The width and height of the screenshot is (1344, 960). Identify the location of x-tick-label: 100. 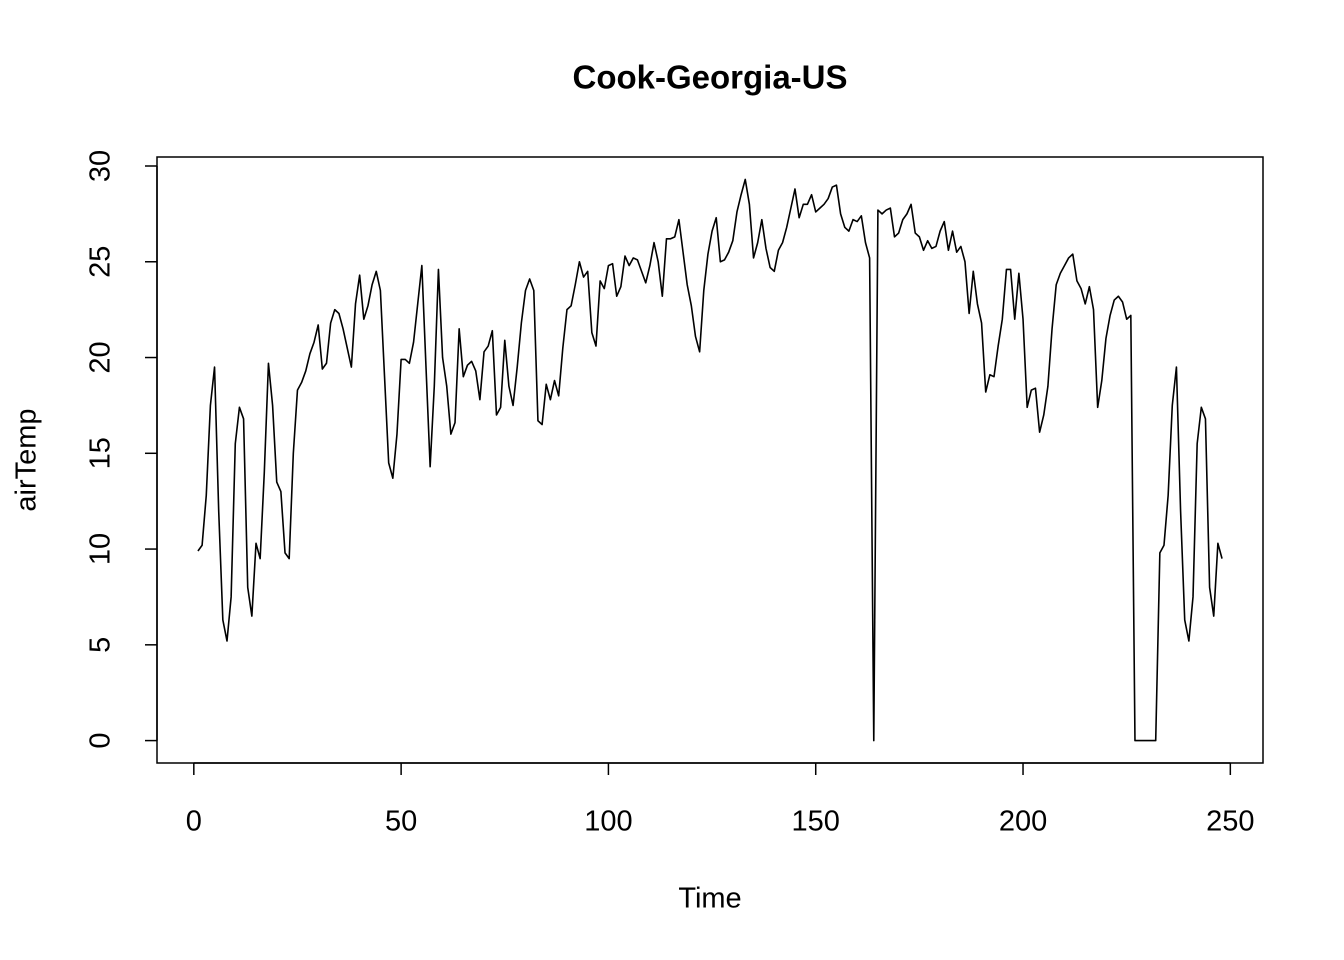
(608, 822).